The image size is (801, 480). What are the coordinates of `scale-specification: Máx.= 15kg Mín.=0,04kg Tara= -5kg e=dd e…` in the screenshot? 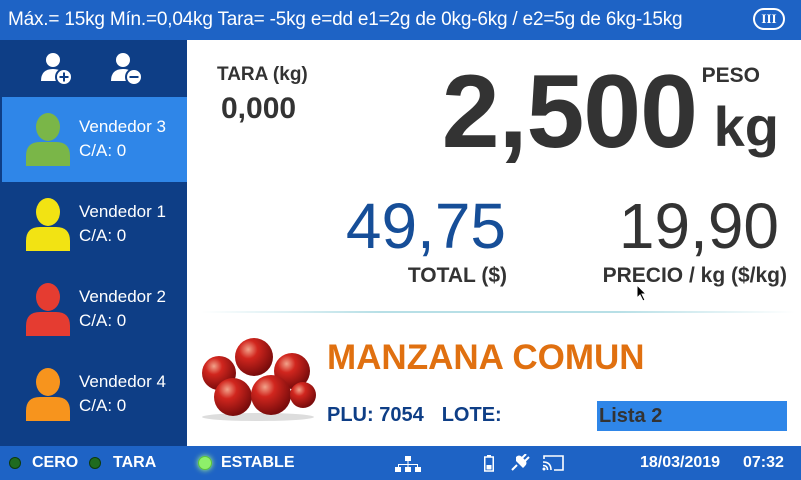 It's located at (345, 19).